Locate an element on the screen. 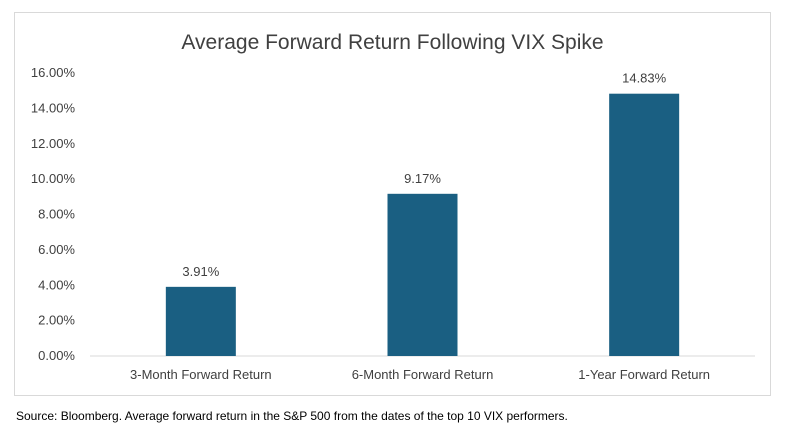 The height and width of the screenshot is (432, 794). data-label: 3.91% is located at coordinates (200, 271).